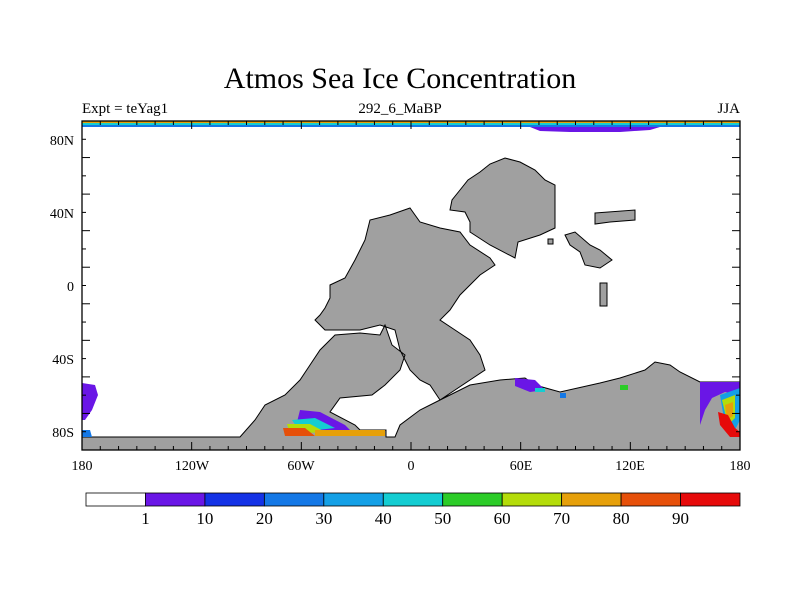  What do you see at coordinates (125, 109) in the screenshot?
I see `experiment-label: Expt = teYag1` at bounding box center [125, 109].